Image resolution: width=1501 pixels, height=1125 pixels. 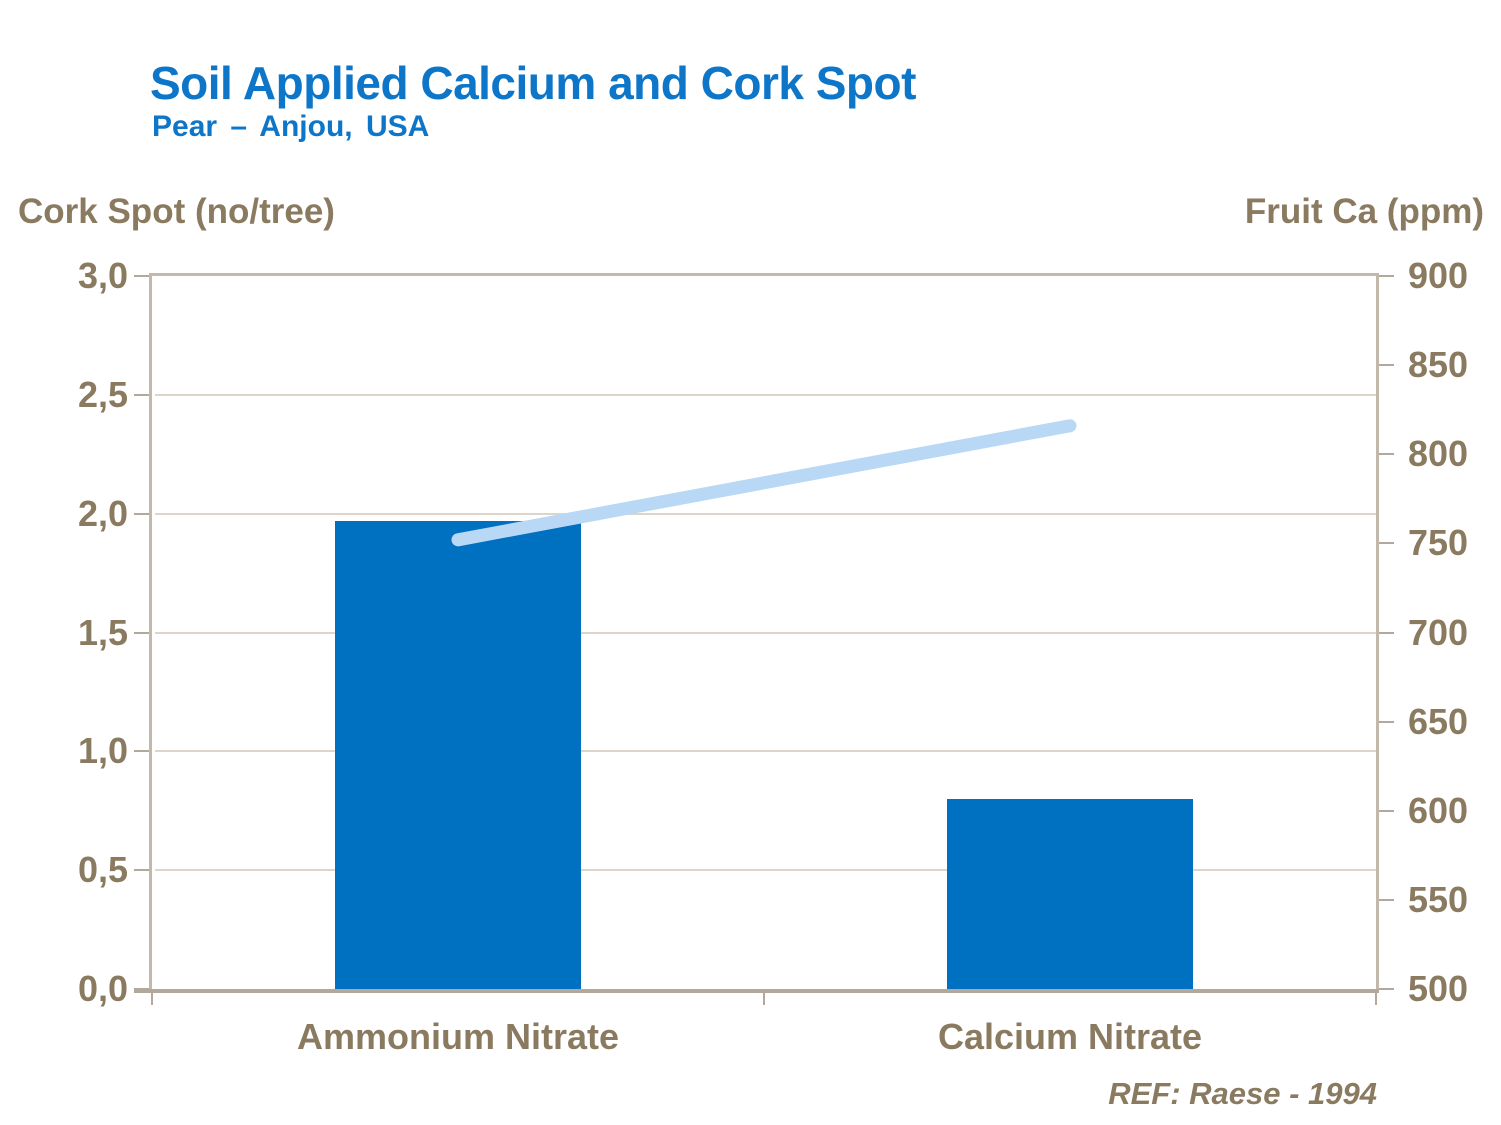 What do you see at coordinates (102, 870) in the screenshot?
I see `left-axis-tick-label: 0,5` at bounding box center [102, 870].